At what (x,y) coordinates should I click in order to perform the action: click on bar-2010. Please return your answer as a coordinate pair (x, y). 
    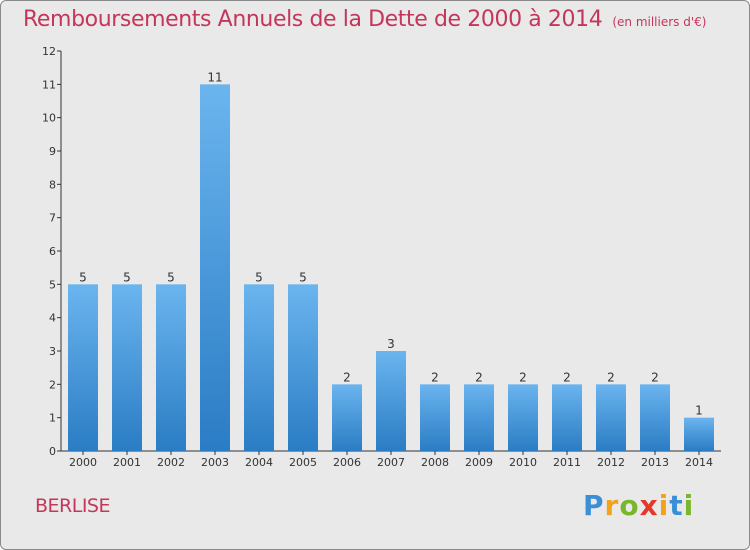
    Looking at the image, I should click on (523, 417).